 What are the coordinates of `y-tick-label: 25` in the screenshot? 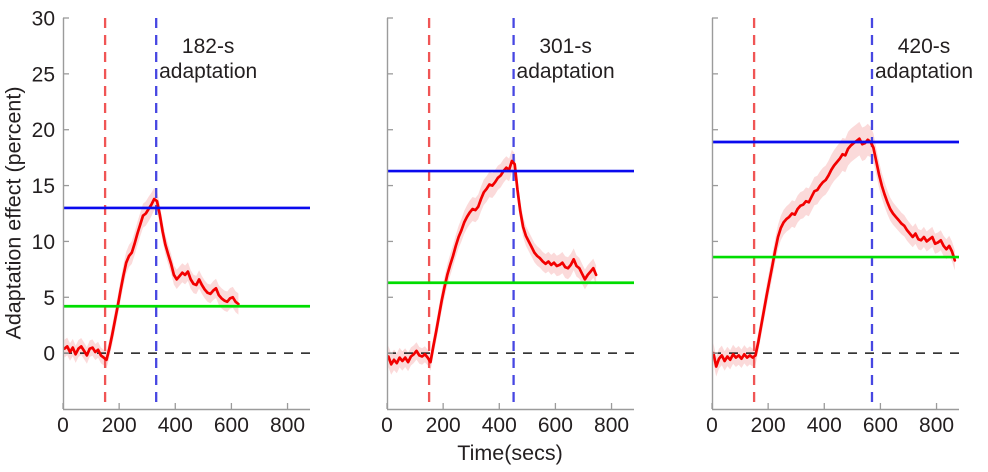 It's located at (43, 74).